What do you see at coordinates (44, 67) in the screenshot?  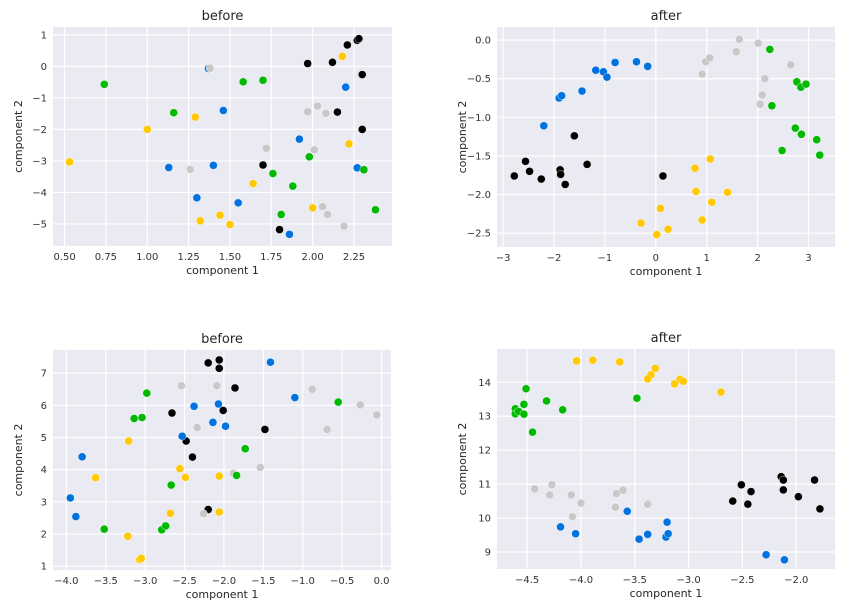 I see `y-tick-label: 0` at bounding box center [44, 67].